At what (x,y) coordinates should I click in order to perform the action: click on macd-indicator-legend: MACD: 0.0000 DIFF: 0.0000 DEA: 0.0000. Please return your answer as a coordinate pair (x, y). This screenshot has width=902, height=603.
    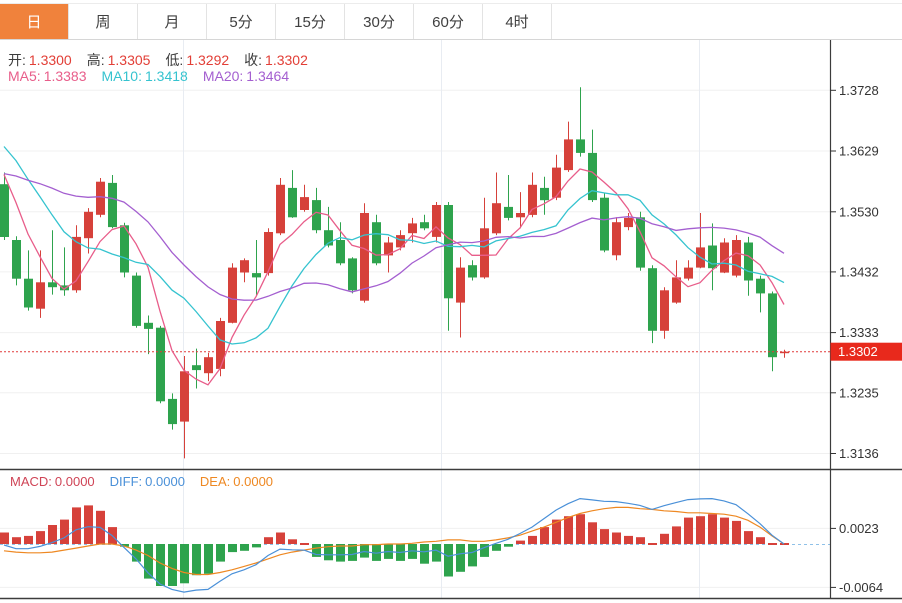
    Looking at the image, I should click on (149, 481).